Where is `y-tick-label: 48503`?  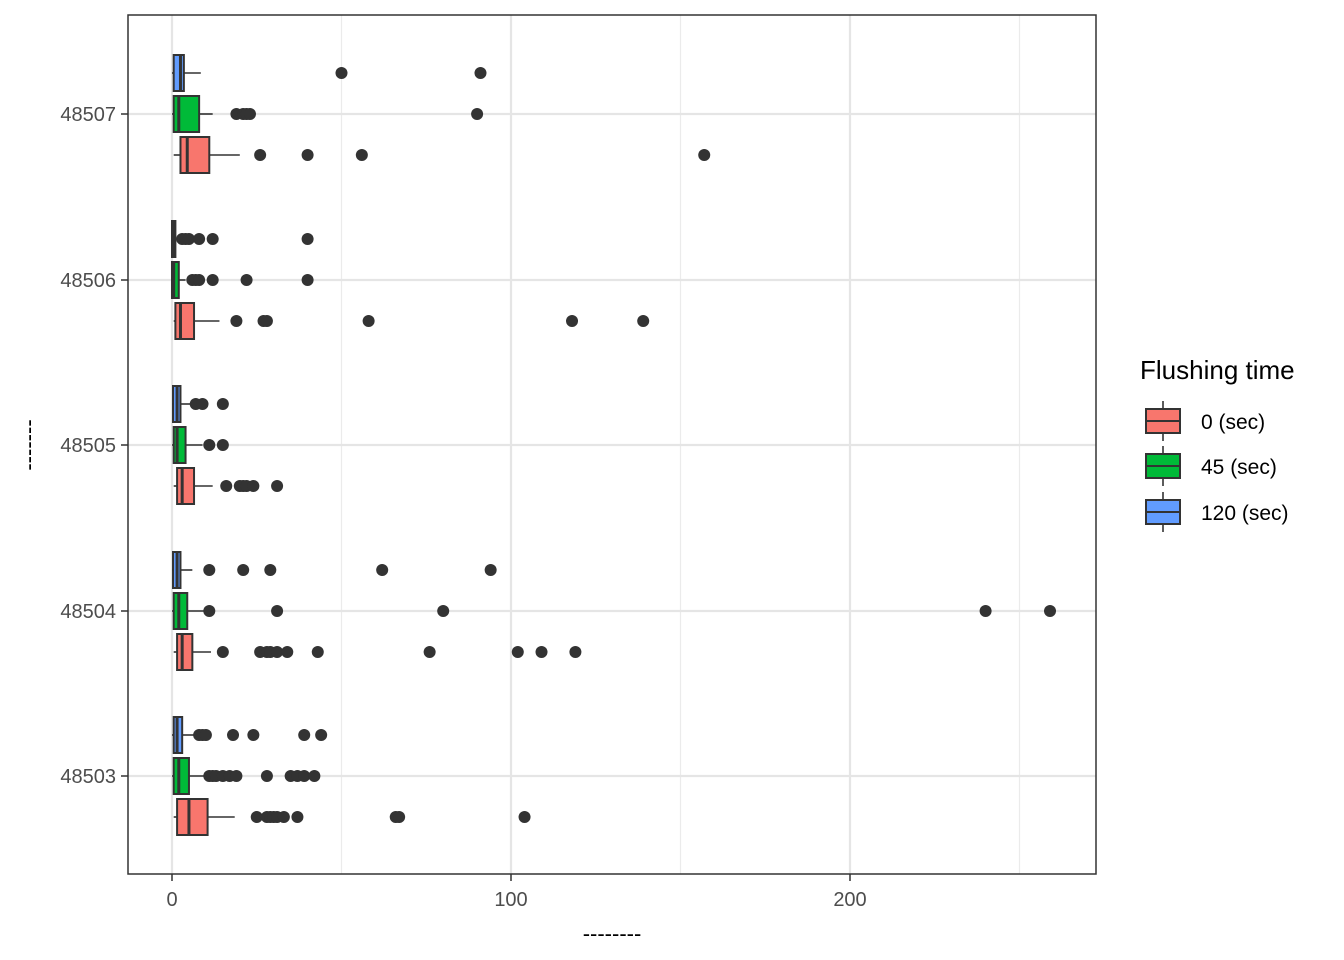 y-tick-label: 48503 is located at coordinates (88, 777).